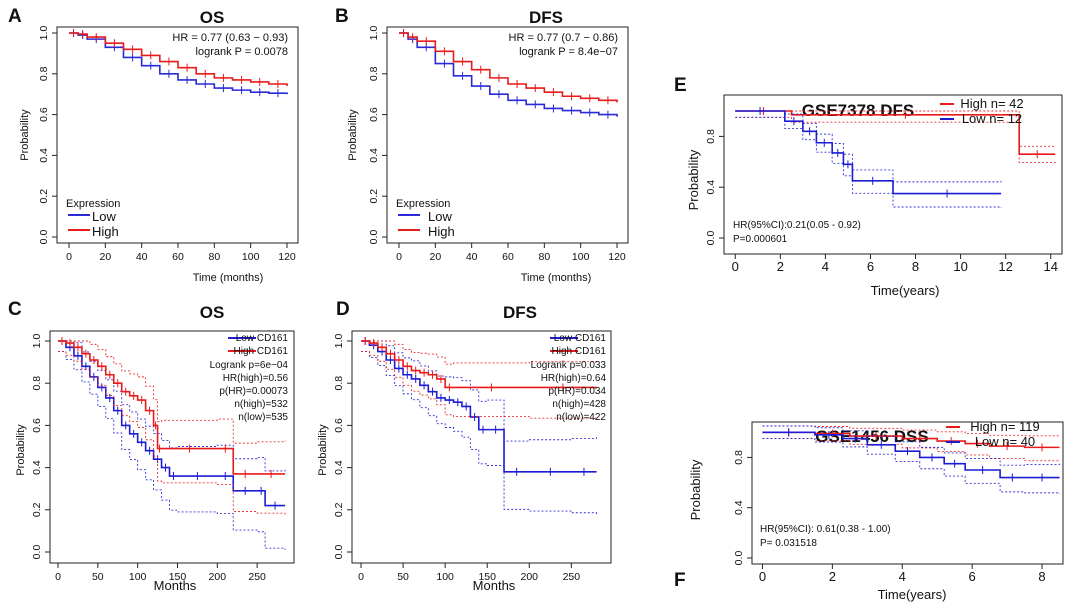  I want to click on stat-annotation: Logrank p=0.033, so click(569, 365).